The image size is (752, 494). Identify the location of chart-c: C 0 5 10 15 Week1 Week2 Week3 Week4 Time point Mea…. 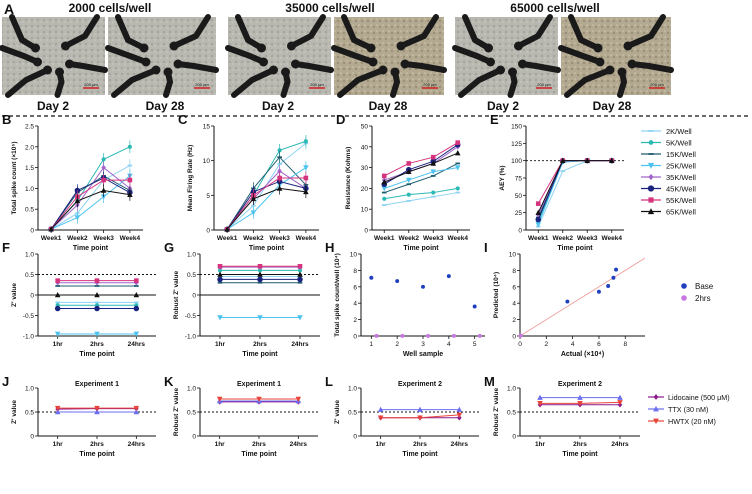
(248, 182).